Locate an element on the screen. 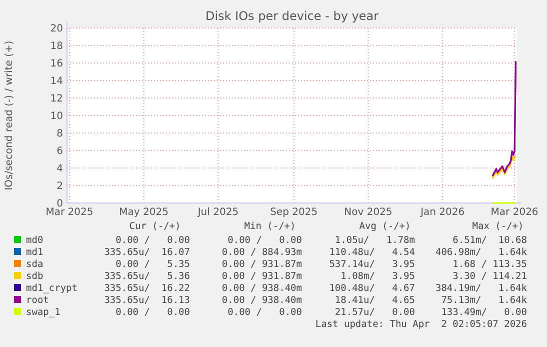 The height and width of the screenshot is (347, 547). text: 335.65u/ 16.22 is located at coordinates (147, 288).